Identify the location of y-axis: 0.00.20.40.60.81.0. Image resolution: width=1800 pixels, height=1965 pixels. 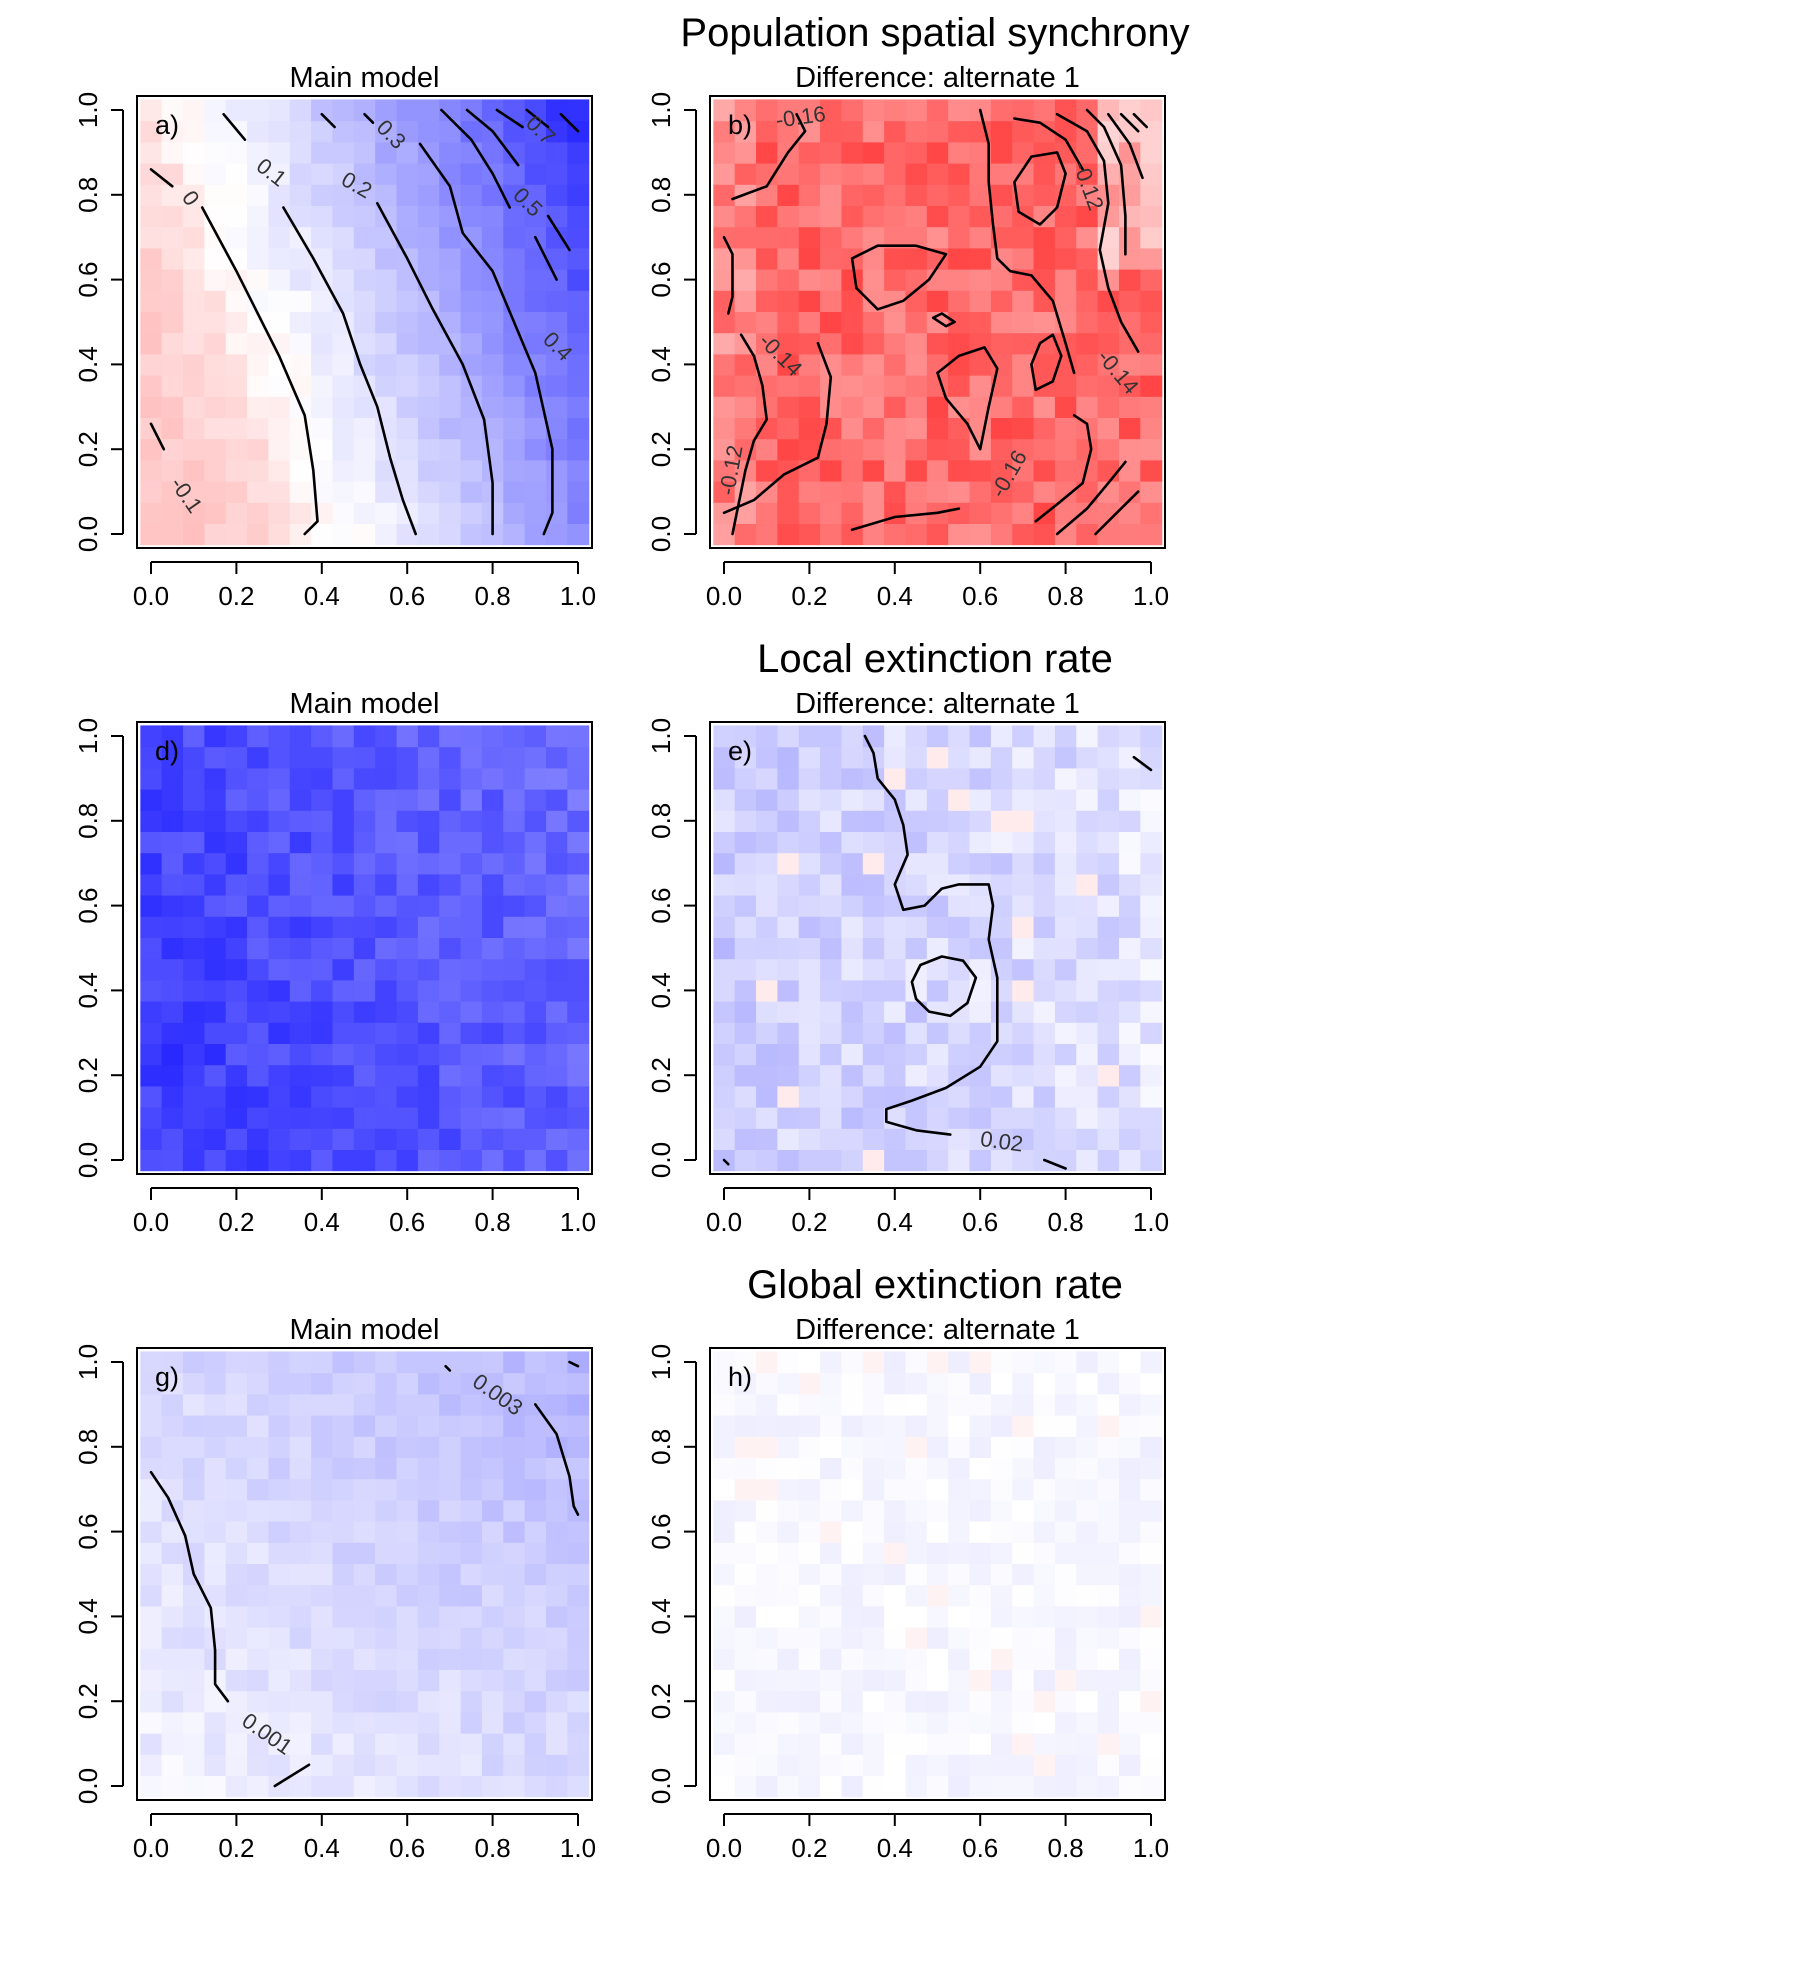
(98, 322).